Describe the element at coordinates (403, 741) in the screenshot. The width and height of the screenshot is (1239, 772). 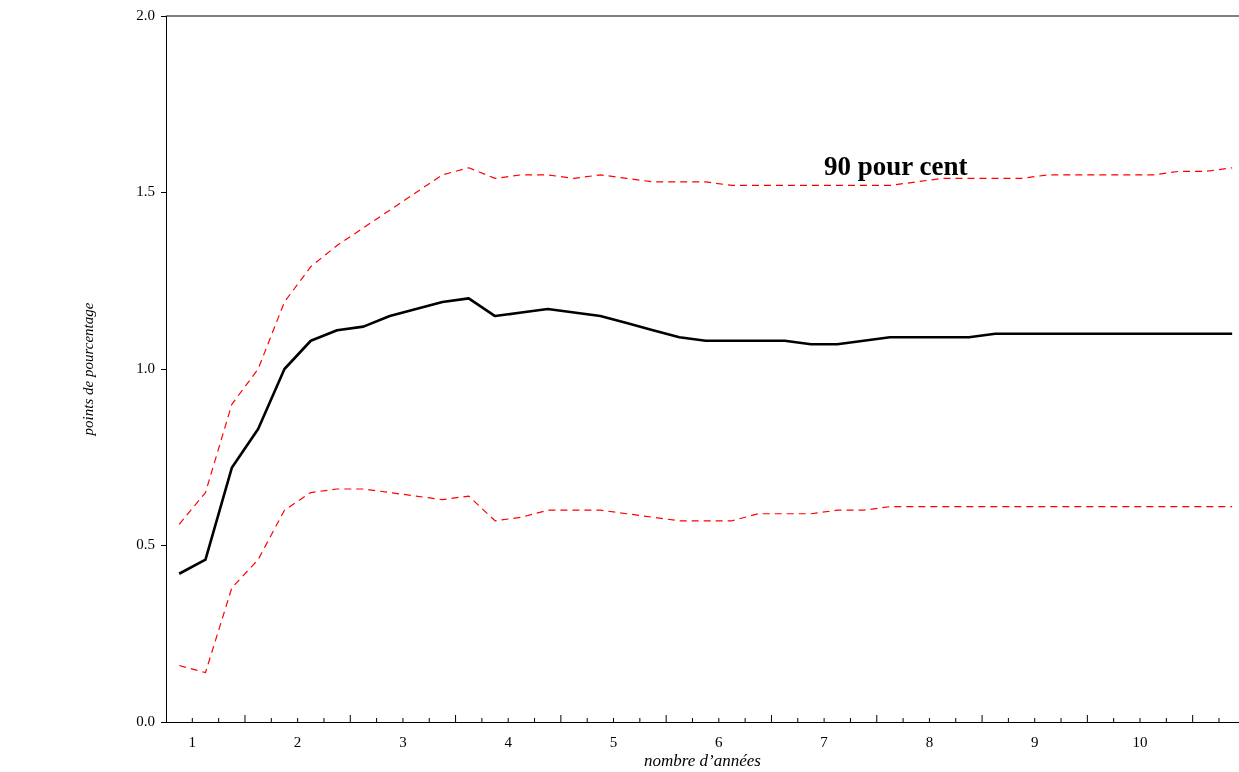
I see `x-tick-label: 3` at that location.